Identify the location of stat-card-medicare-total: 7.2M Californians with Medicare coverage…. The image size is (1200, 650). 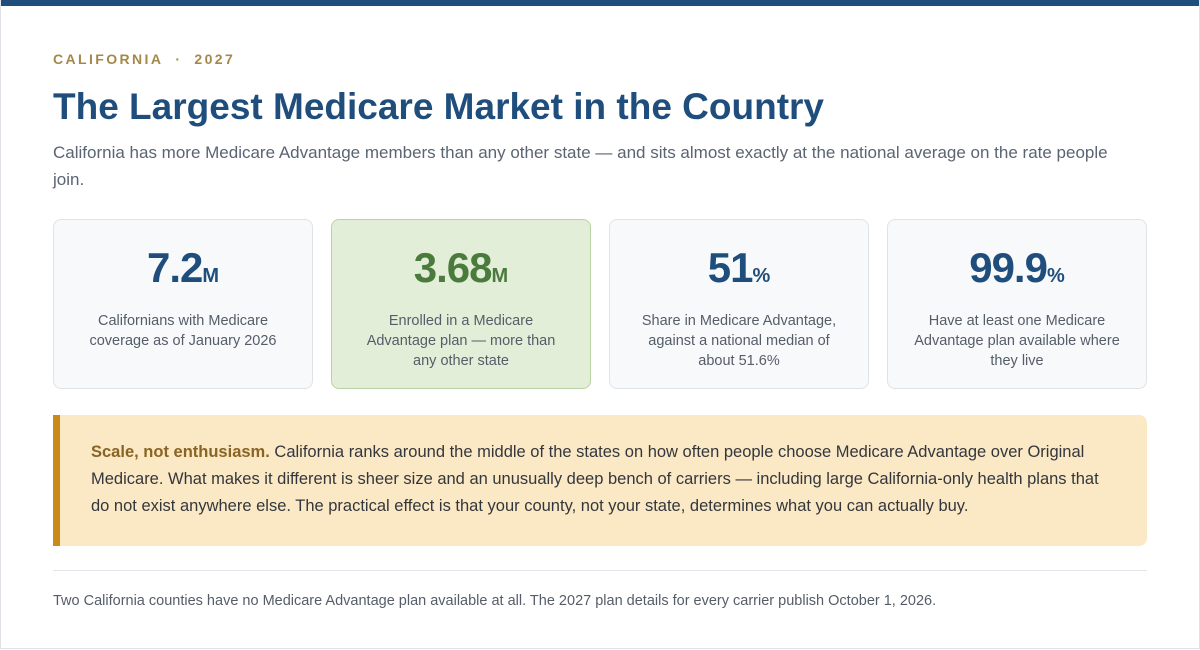
(183, 304).